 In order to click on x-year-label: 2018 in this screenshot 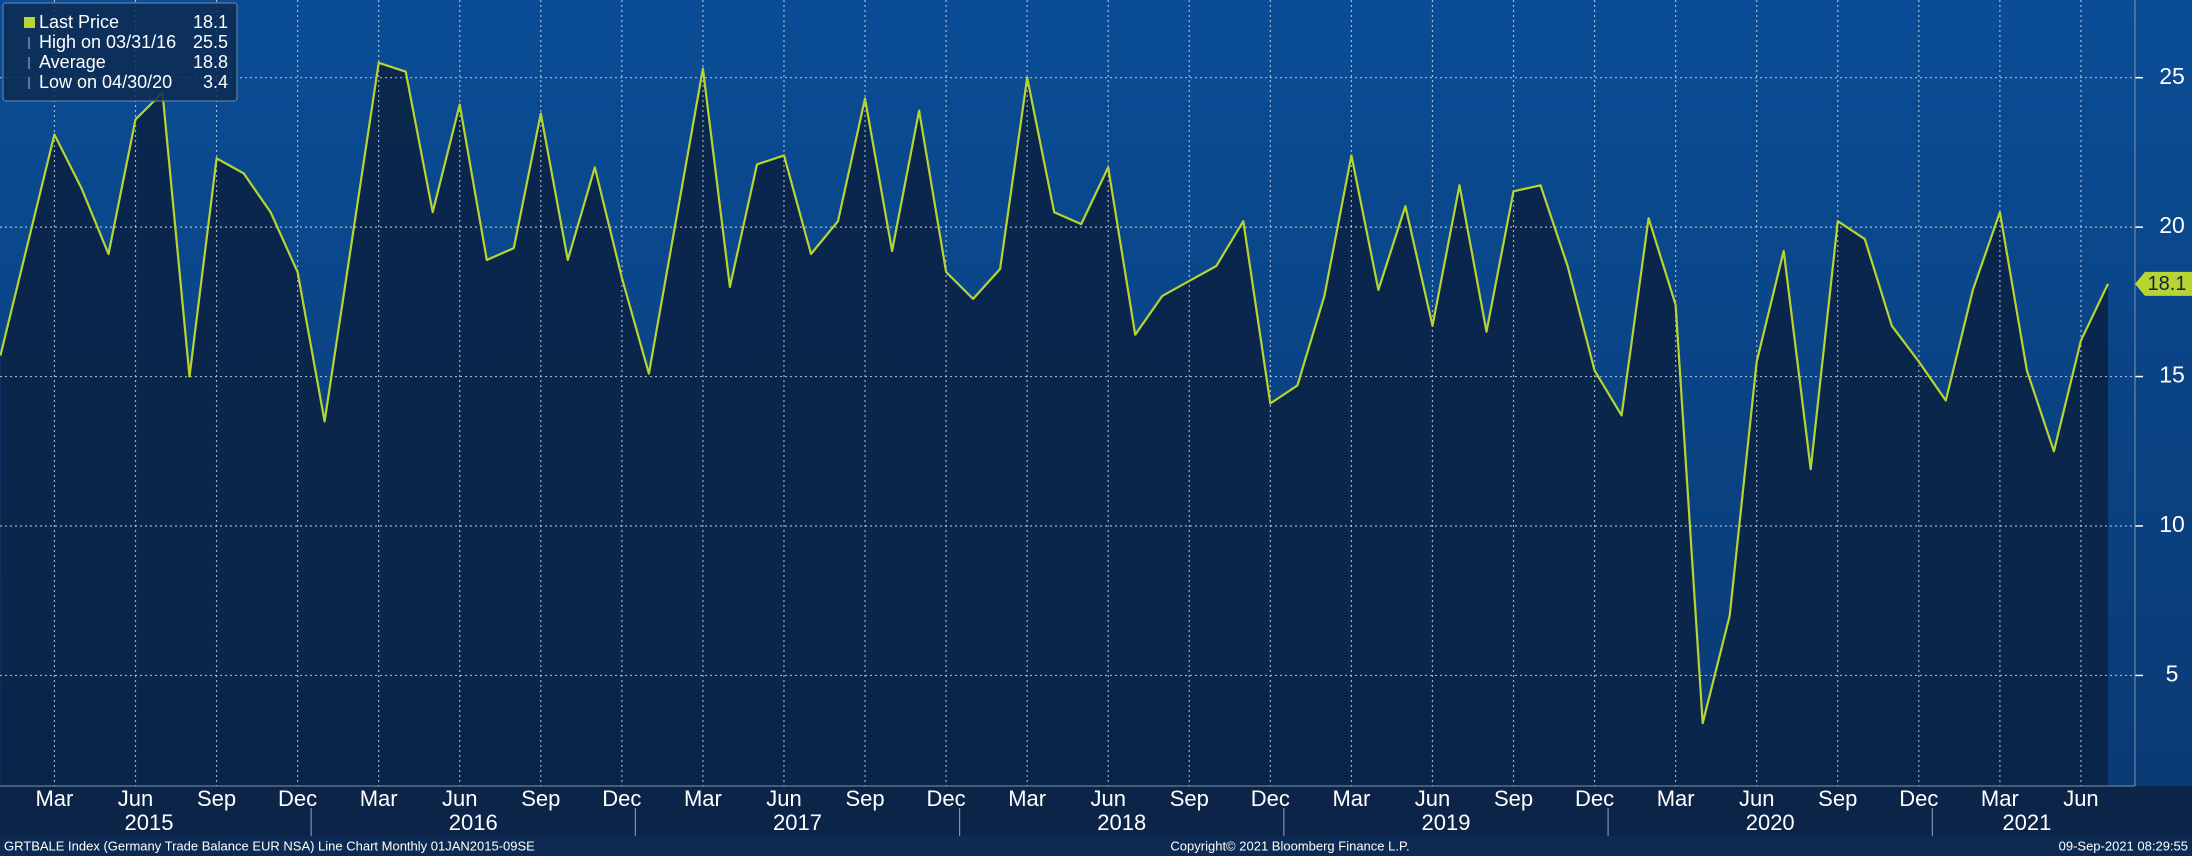, I will do `click(1121, 822)`.